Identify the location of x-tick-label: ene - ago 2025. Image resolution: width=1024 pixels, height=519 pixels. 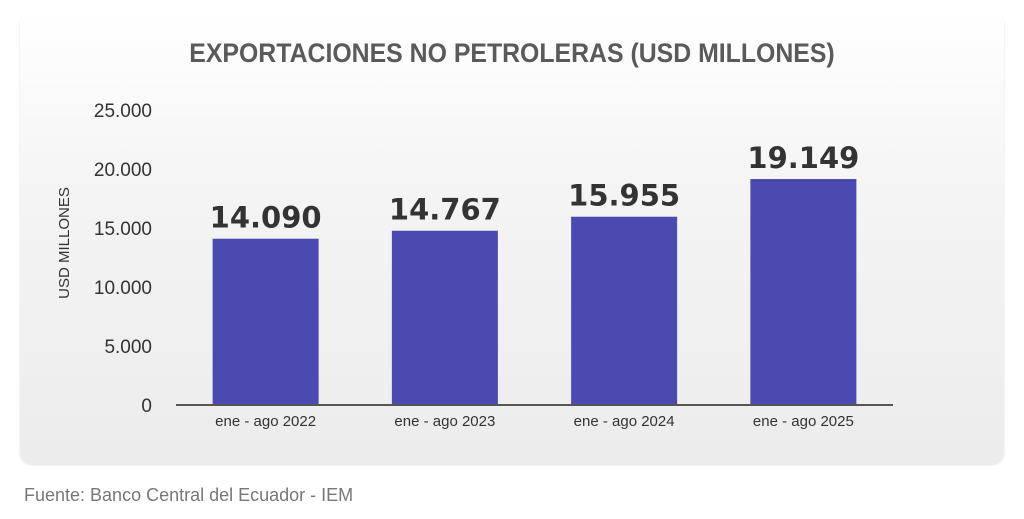
(803, 421).